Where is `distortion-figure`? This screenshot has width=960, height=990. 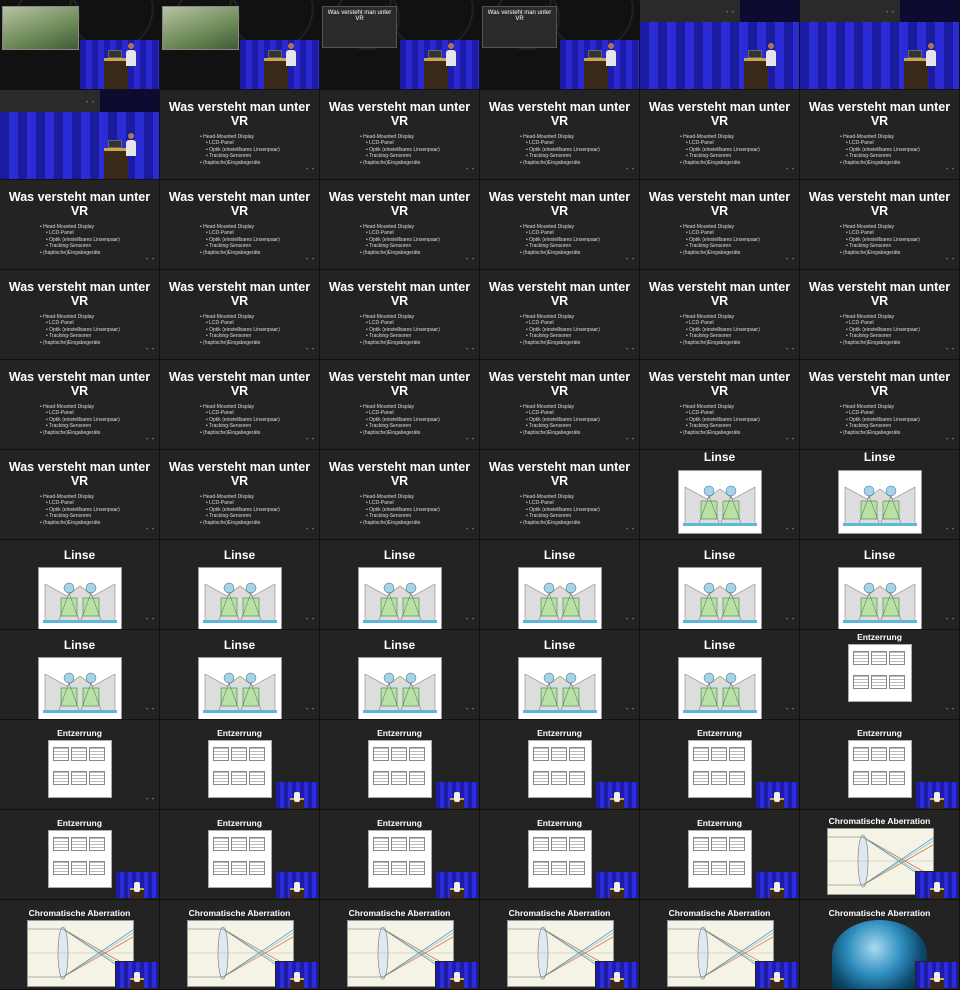
distortion-figure is located at coordinates (720, 859).